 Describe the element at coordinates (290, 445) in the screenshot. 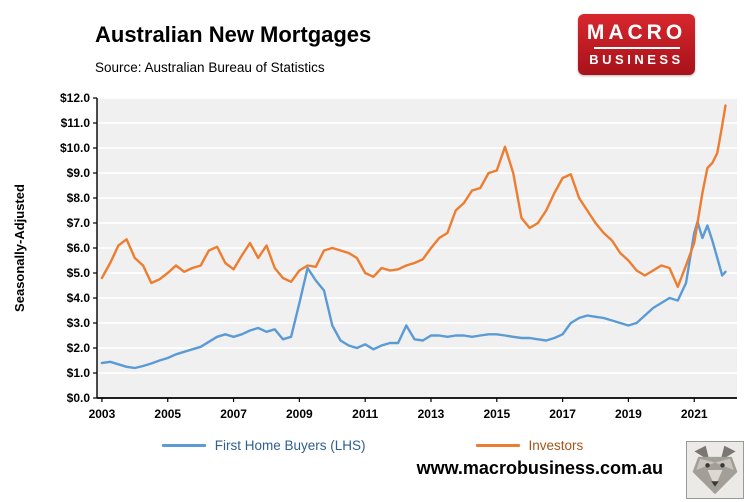

I see `legend-label-first-home-buyers: First Home Buyers (LHS)` at that location.